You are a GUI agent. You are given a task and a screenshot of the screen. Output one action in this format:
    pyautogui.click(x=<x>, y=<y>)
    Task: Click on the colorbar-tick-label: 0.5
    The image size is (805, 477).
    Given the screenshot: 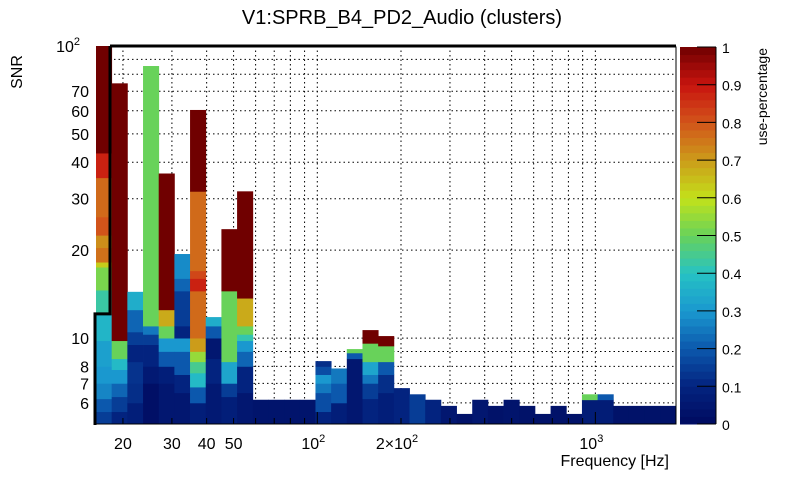 What is the action you would take?
    pyautogui.click(x=732, y=237)
    